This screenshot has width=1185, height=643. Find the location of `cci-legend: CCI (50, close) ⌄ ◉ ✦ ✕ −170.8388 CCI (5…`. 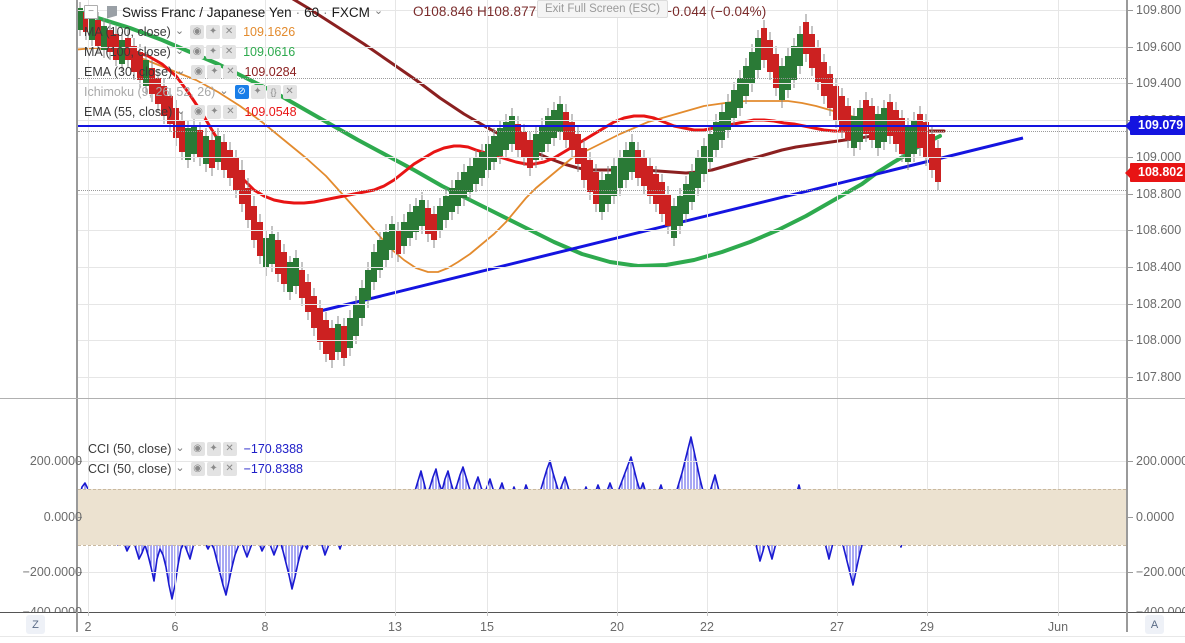

cci-legend: CCI (50, close) ⌄ ◉ ✦ ✕ −170.8388 CCI (5… is located at coordinates (195, 459).